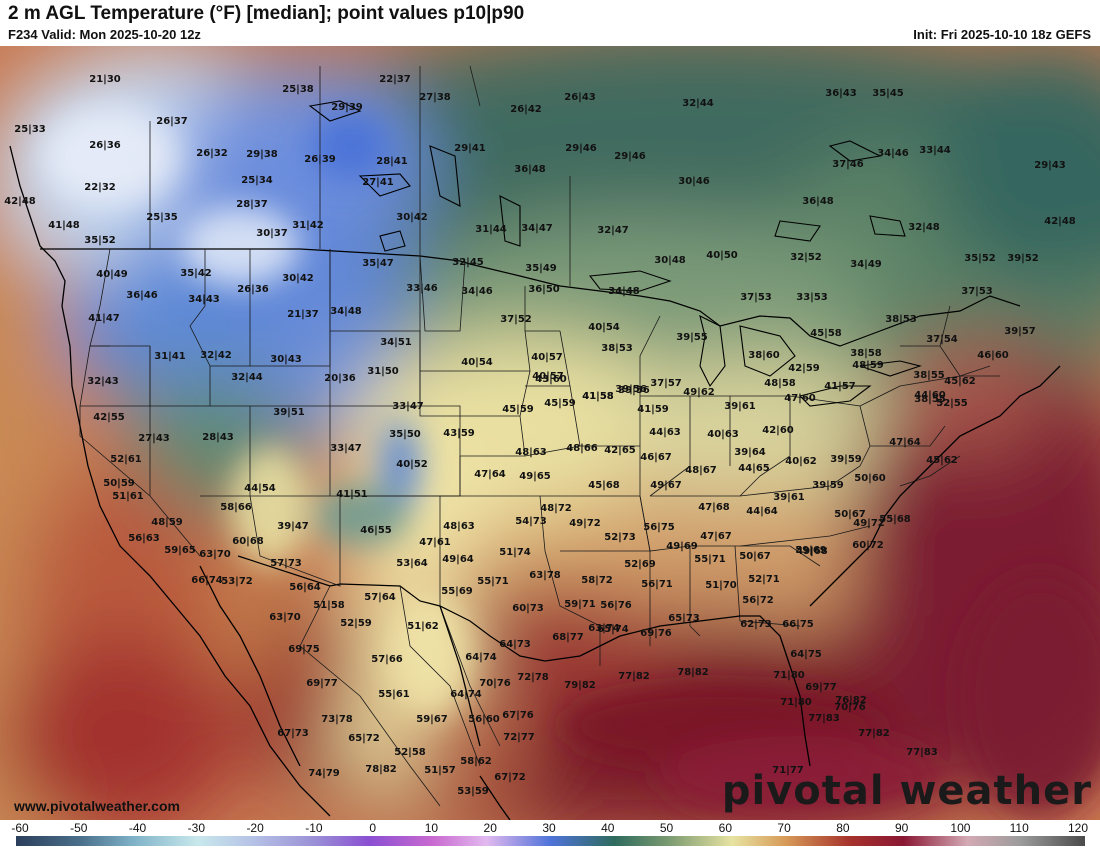  What do you see at coordinates (518, 409) in the screenshot?
I see `point-value-label: 45|59` at bounding box center [518, 409].